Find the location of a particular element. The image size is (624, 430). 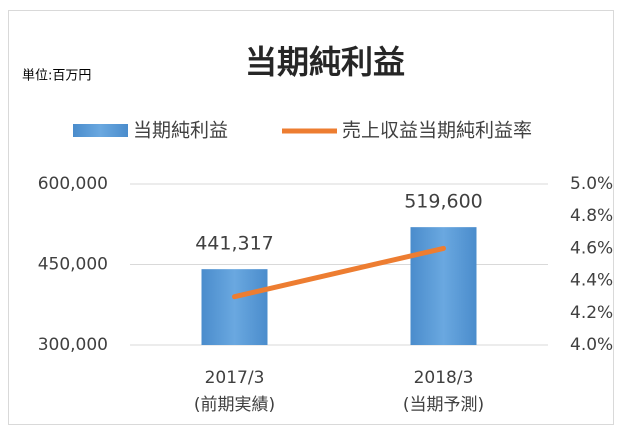

y-tick-label: 450,000 is located at coordinates (73, 265).